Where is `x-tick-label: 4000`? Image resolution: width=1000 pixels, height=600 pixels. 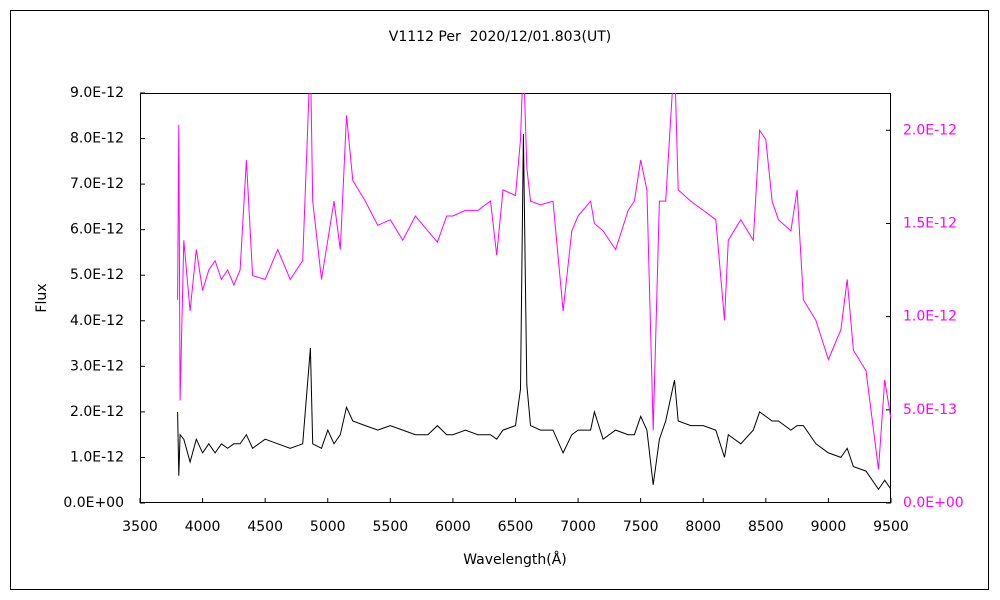
x-tick-label: 4000 is located at coordinates (203, 527).